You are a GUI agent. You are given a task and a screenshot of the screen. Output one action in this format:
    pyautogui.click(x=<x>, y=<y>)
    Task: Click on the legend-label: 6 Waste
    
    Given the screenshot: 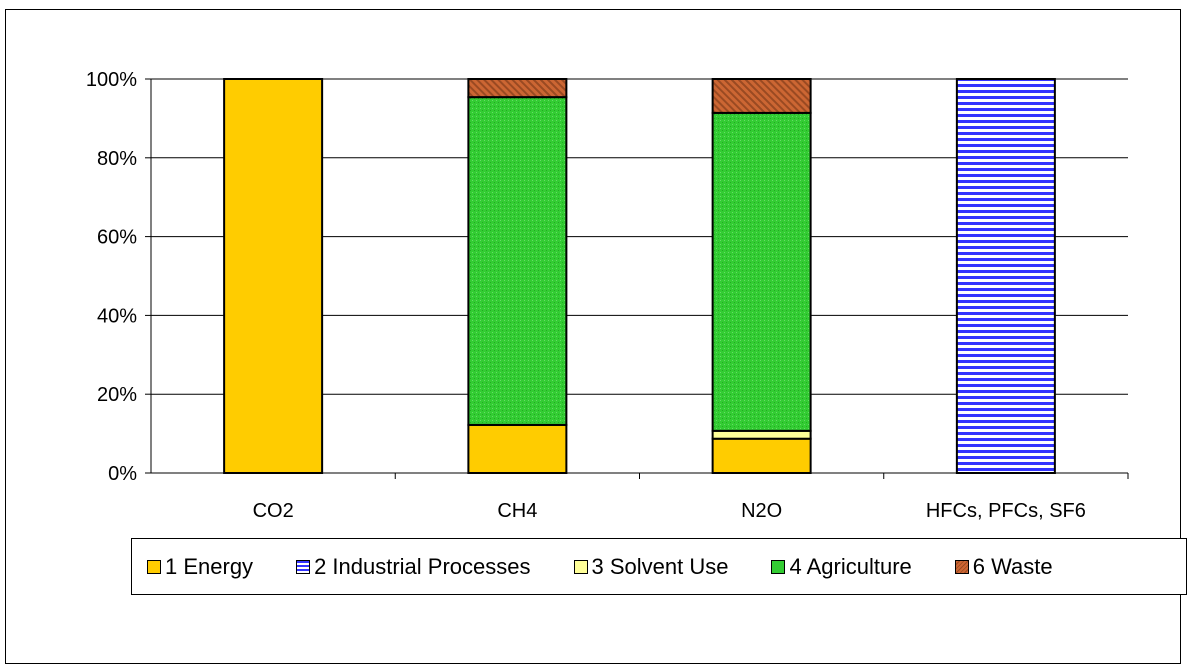 What is the action you would take?
    pyautogui.click(x=1012, y=566)
    